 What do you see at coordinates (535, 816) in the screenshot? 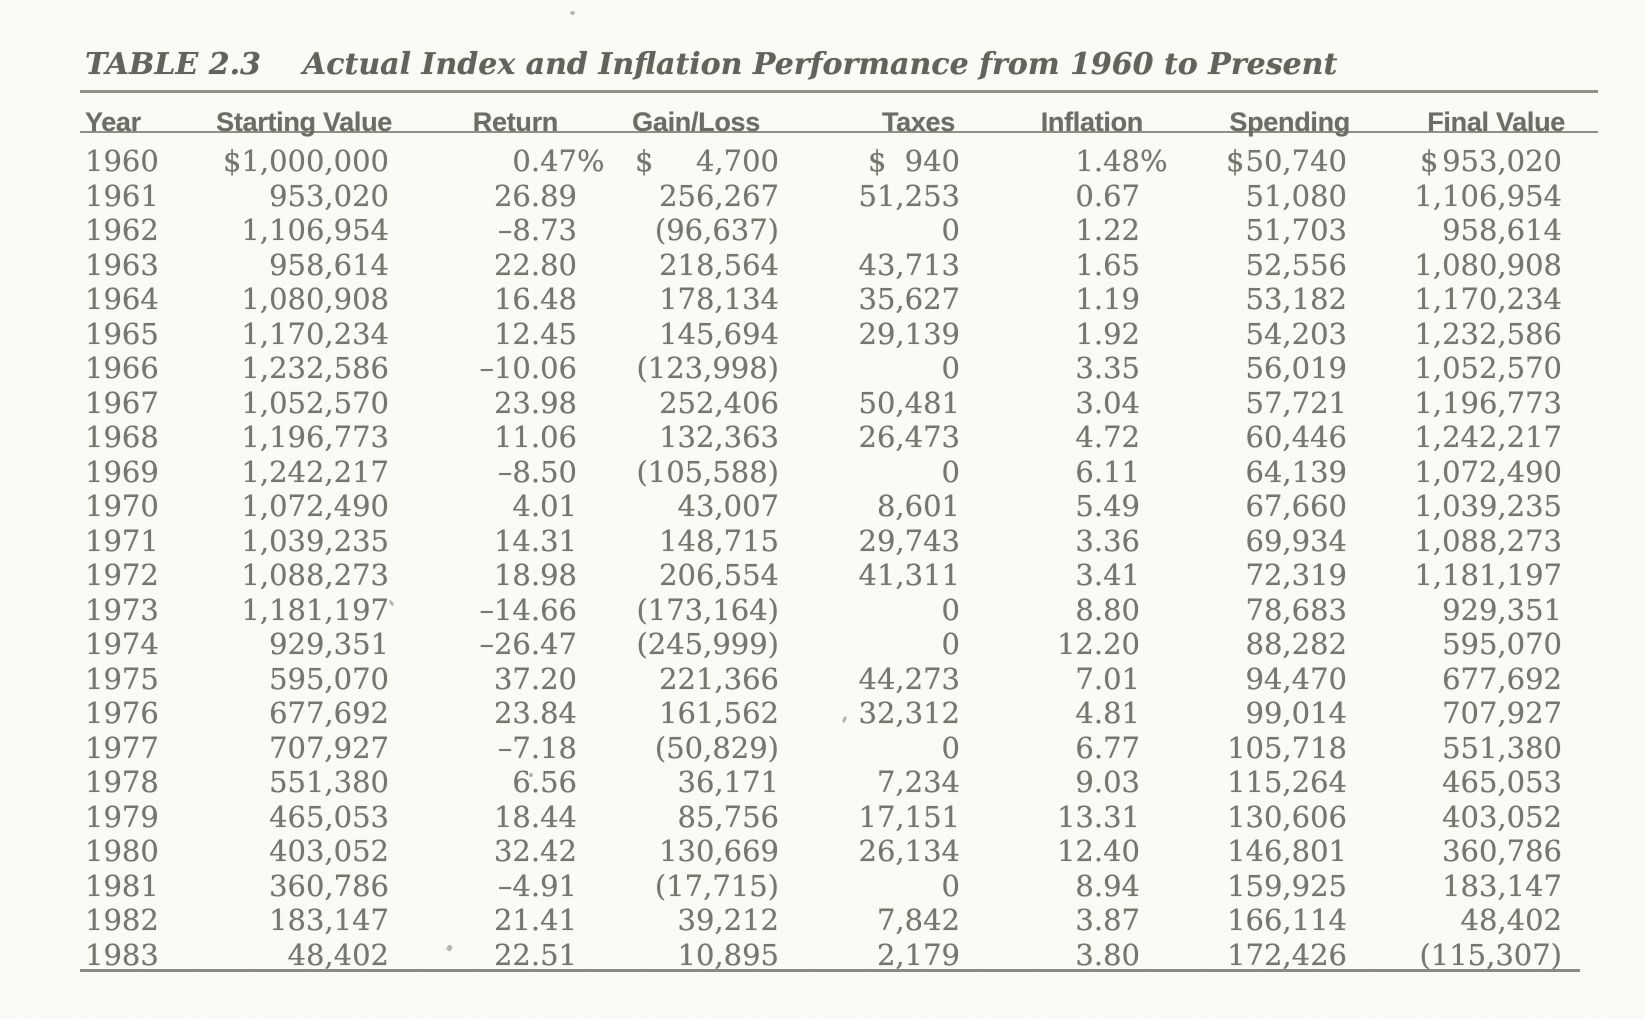
I see `cell-return: 18.44` at bounding box center [535, 816].